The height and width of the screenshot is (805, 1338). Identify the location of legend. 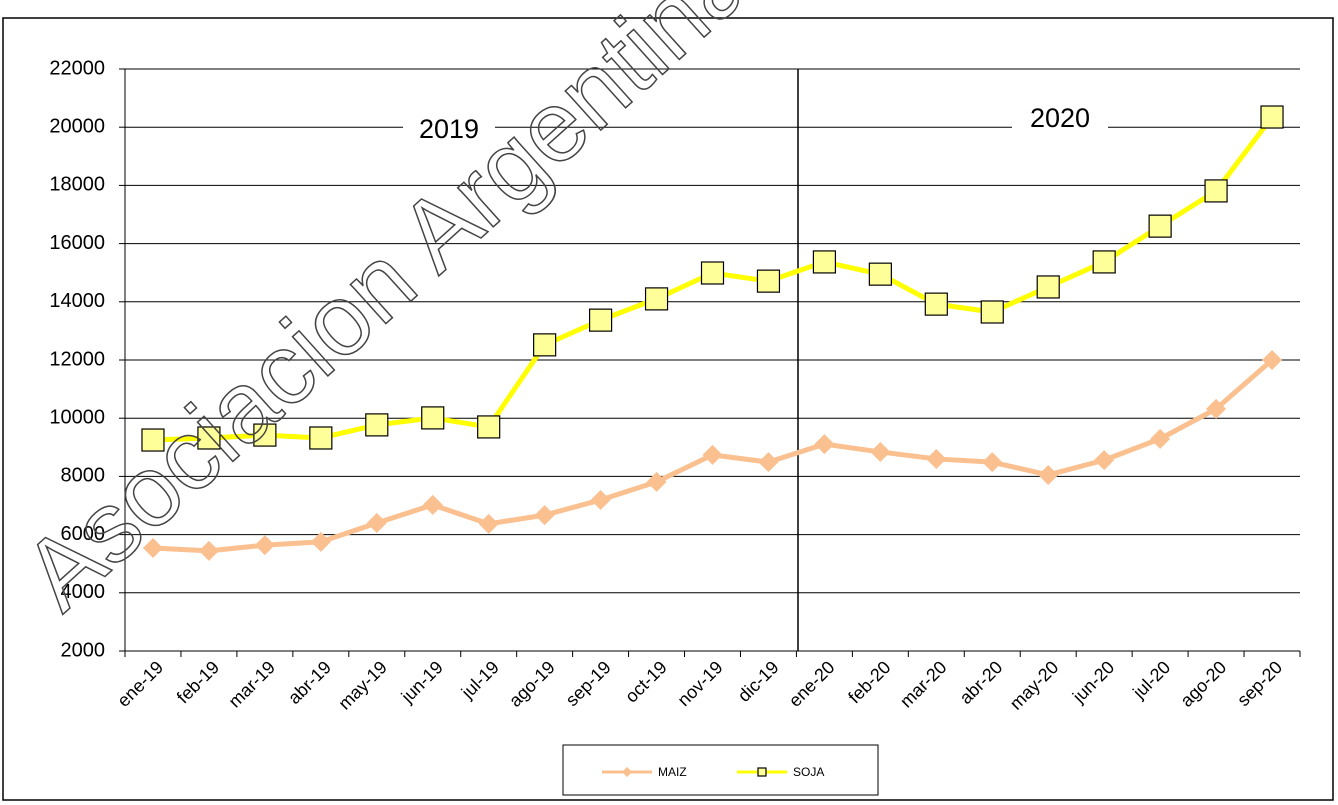
(720, 770).